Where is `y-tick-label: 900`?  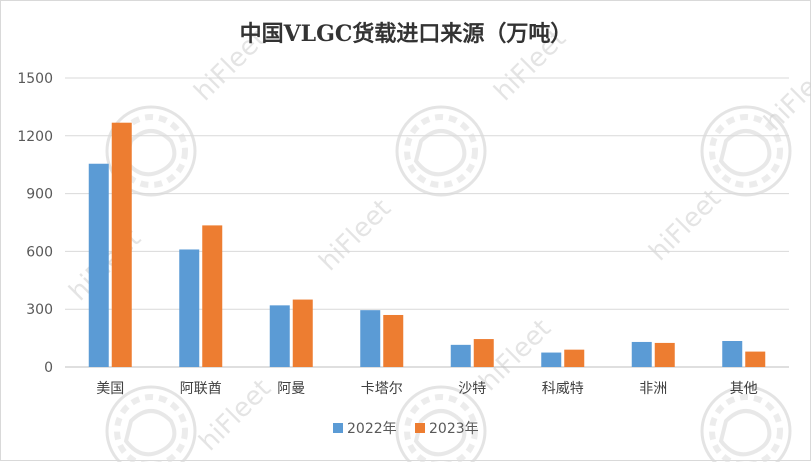
y-tick-label: 900 is located at coordinates (39, 195).